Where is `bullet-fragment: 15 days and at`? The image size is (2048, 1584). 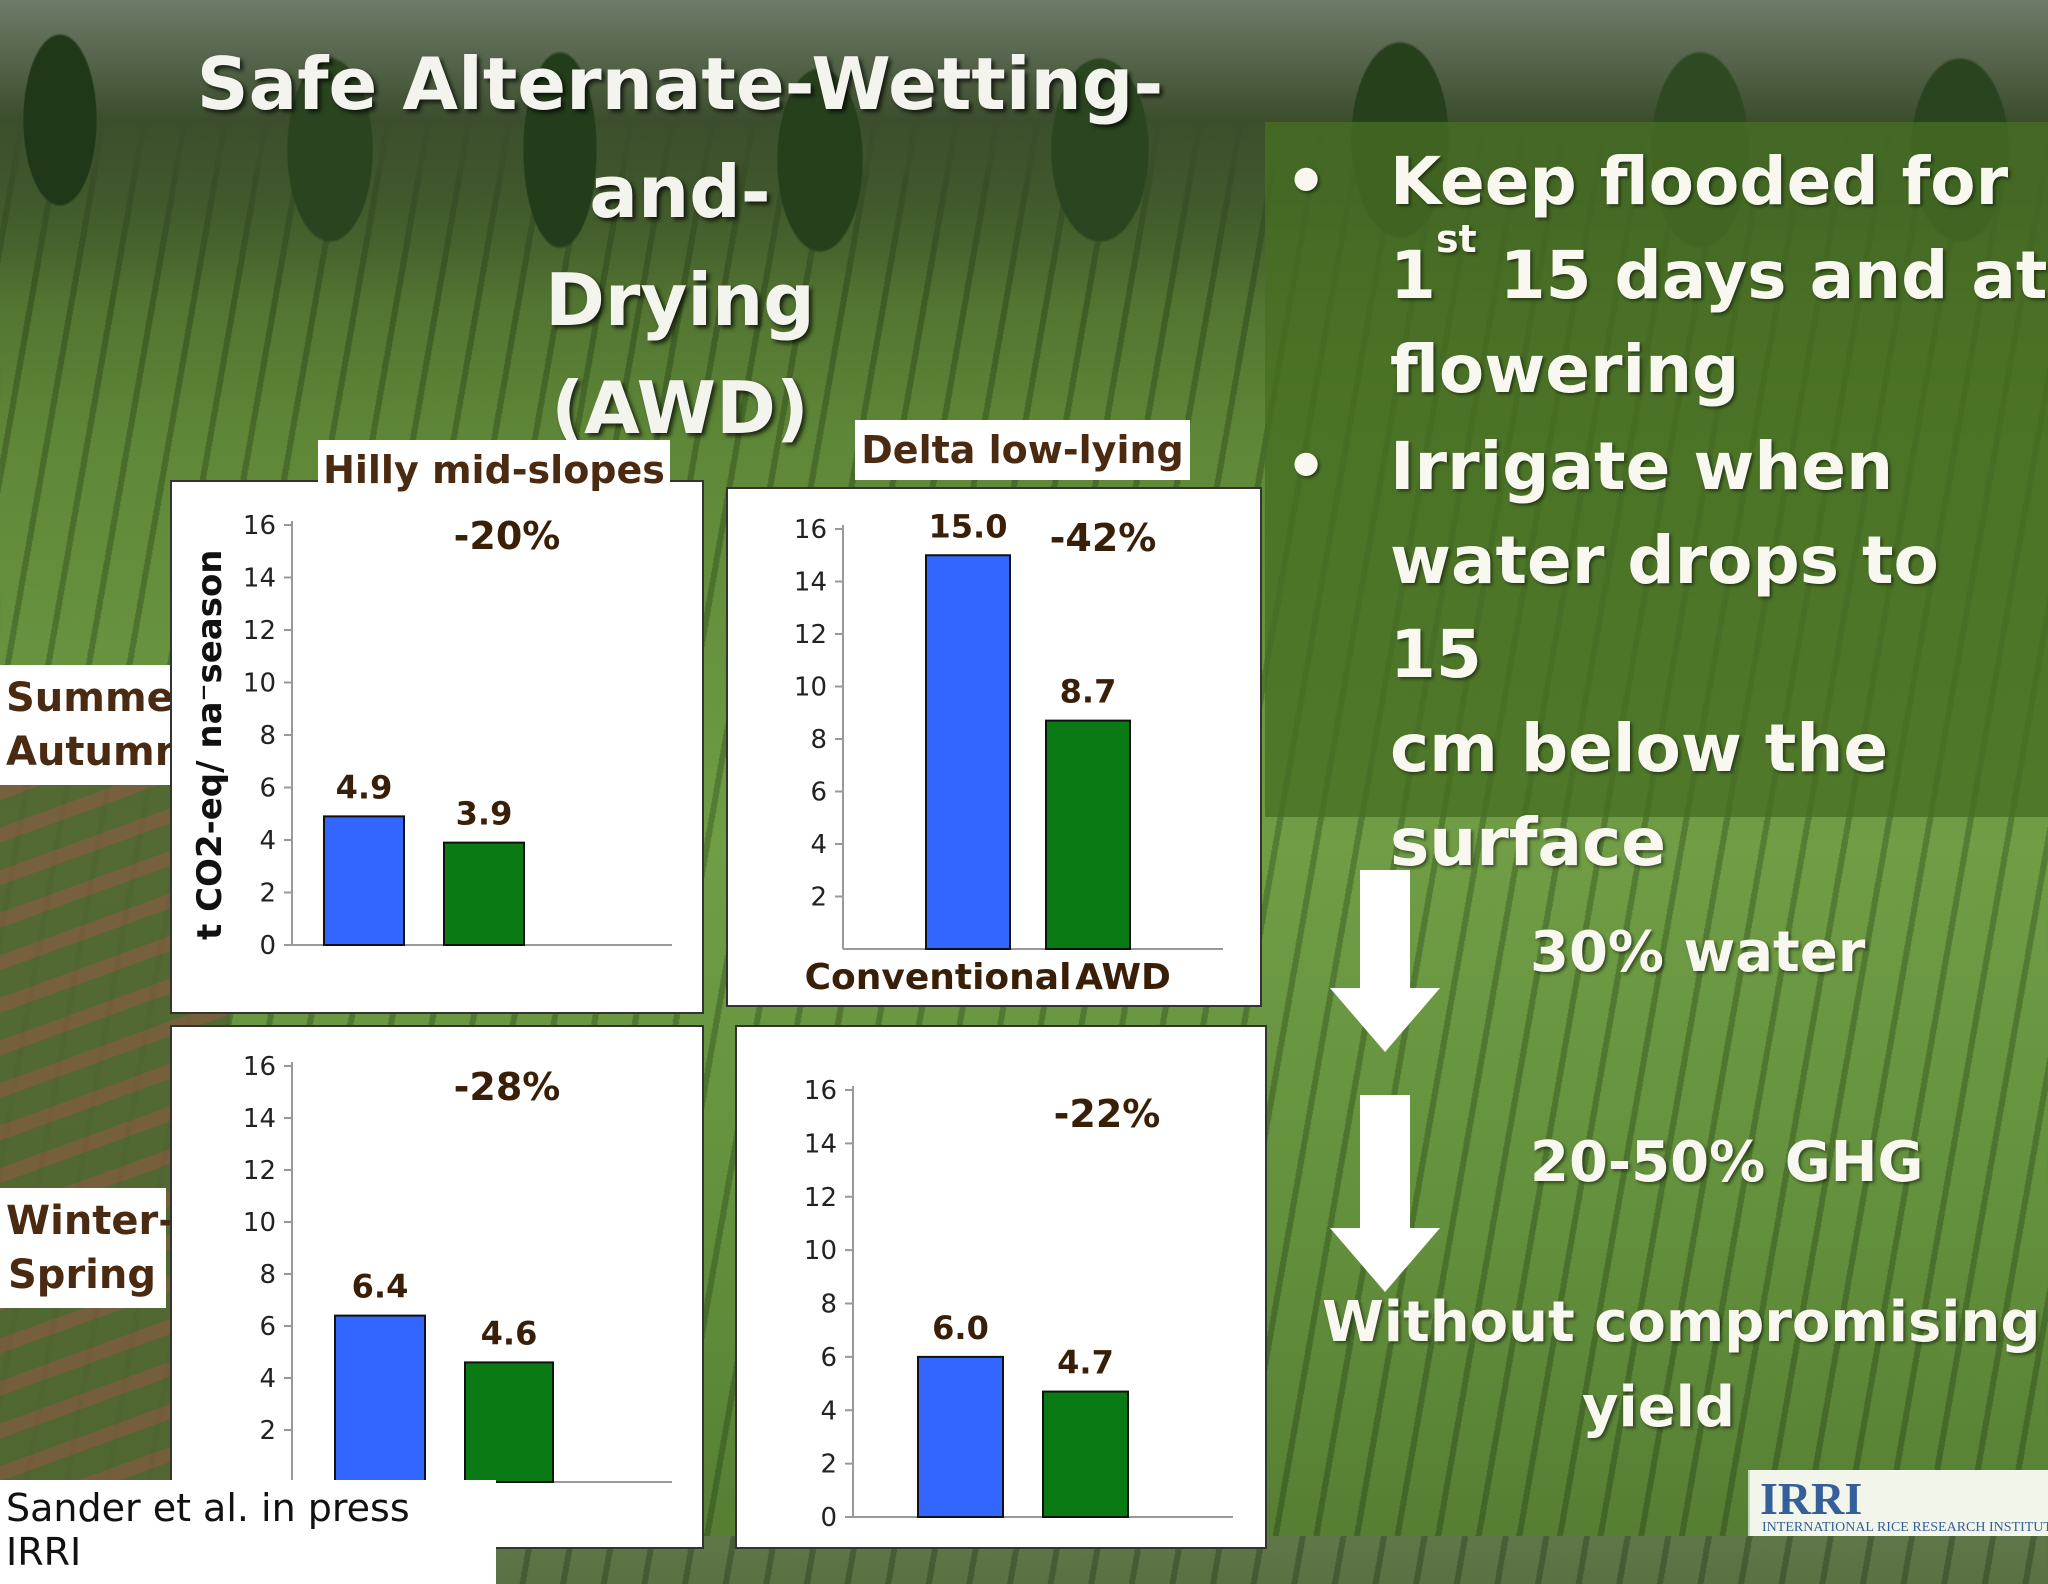 bullet-fragment: 15 days and at is located at coordinates (1762, 275).